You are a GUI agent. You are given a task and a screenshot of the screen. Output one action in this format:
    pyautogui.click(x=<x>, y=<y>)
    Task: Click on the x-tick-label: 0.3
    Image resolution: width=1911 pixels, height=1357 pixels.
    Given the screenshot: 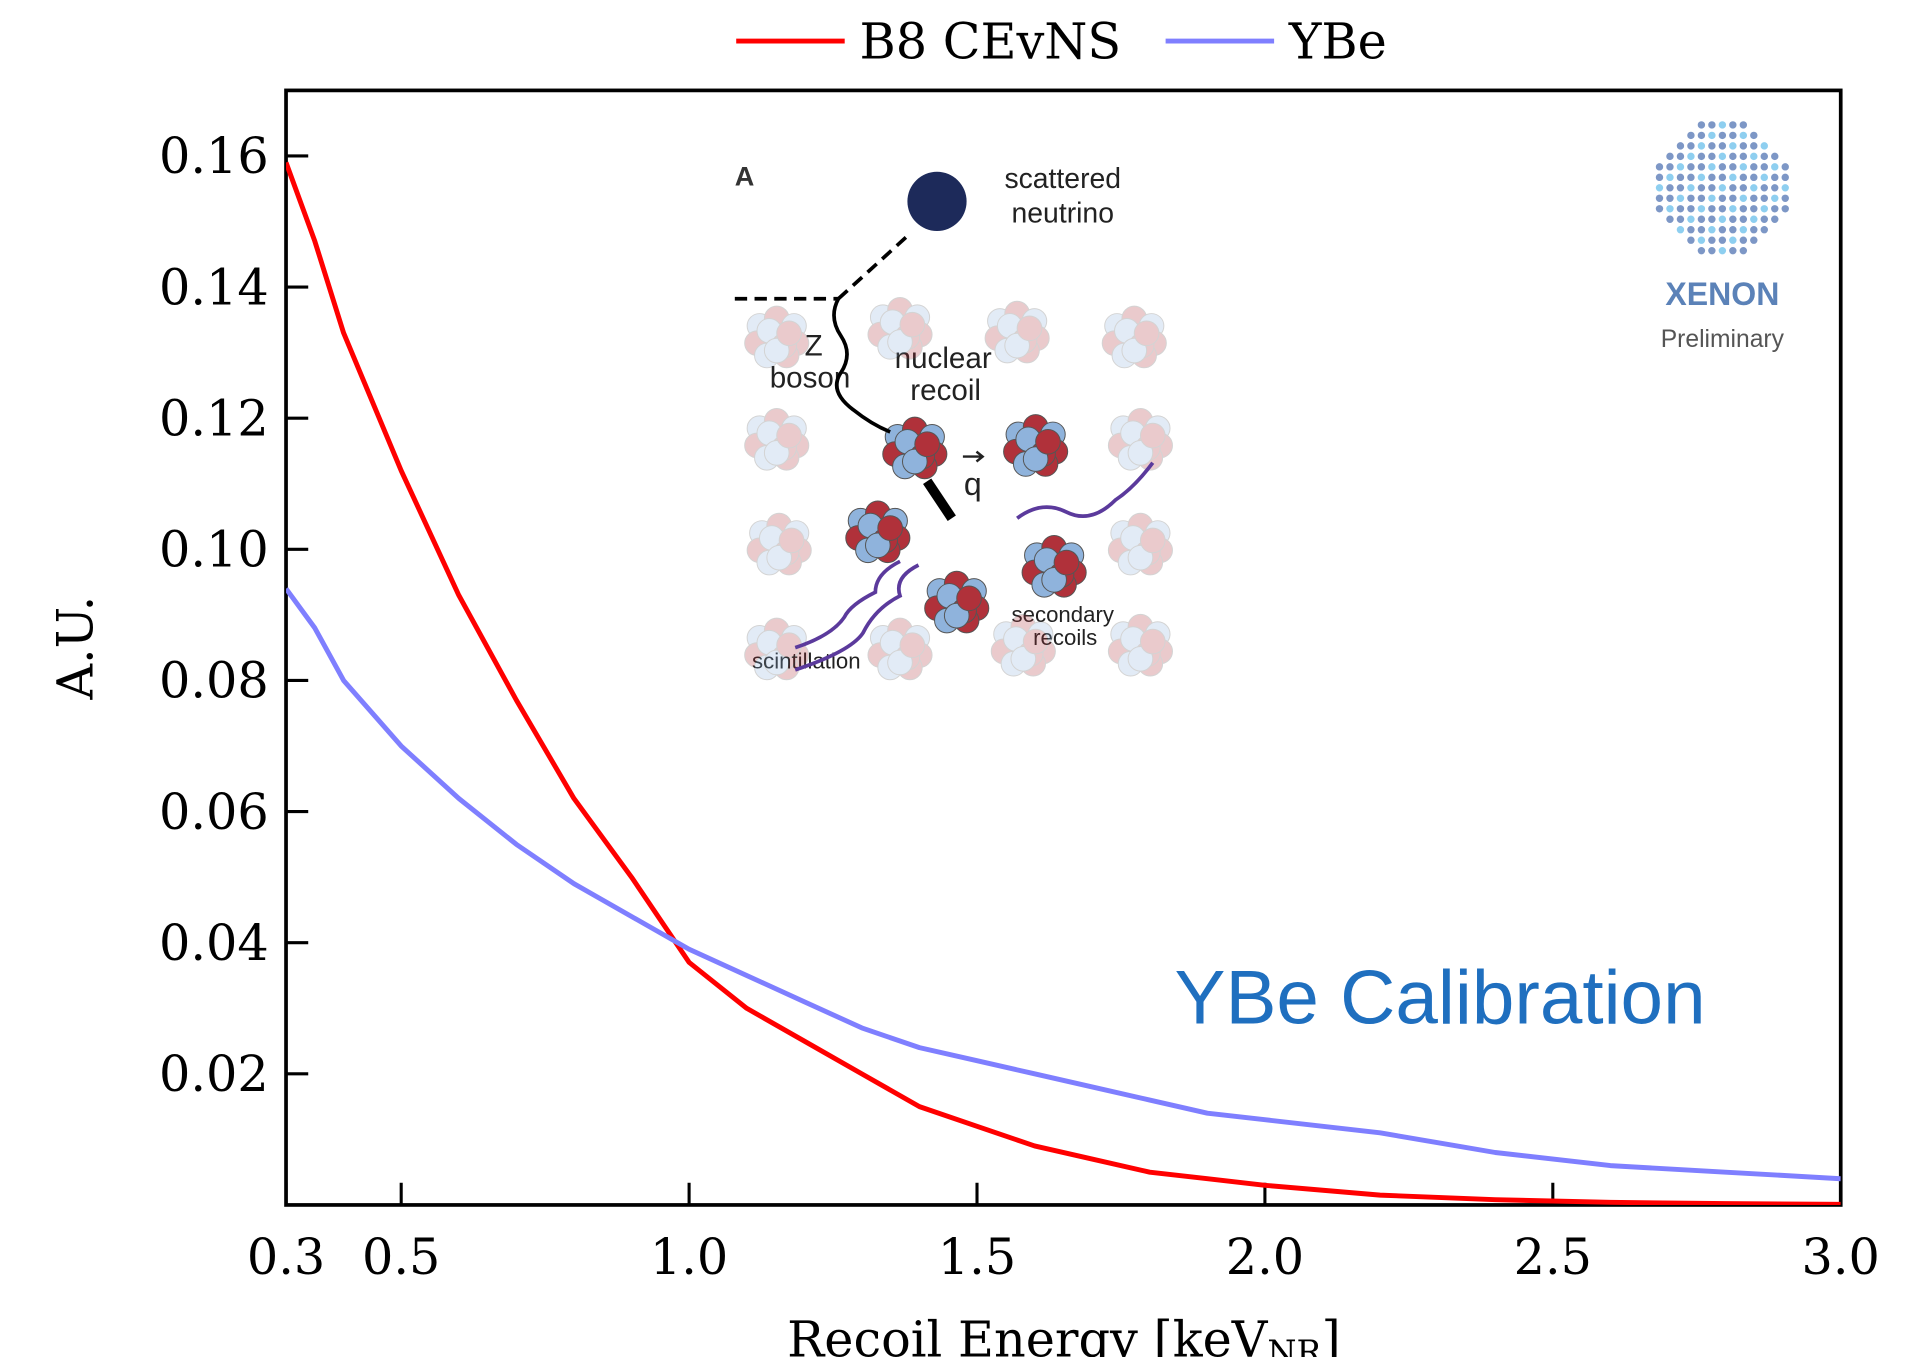 What is the action you would take?
    pyautogui.click(x=286, y=1257)
    